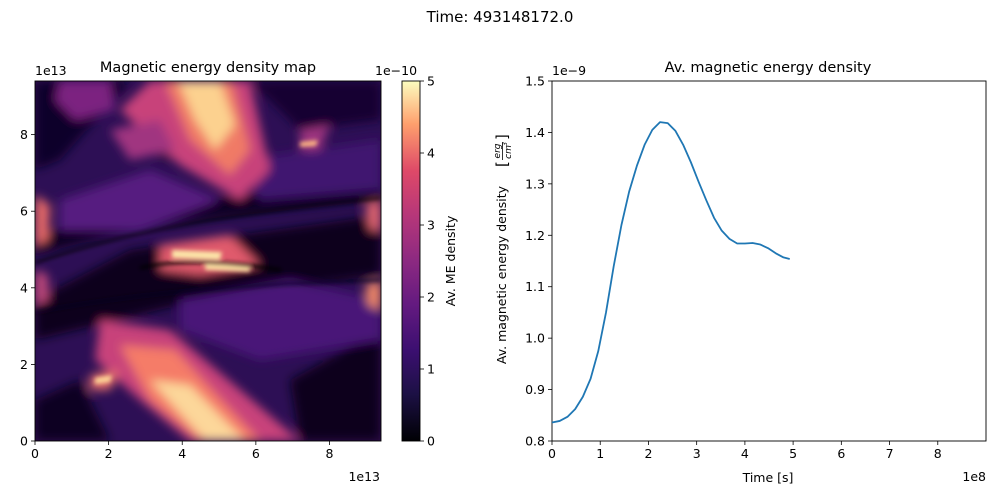  I want to click on colorbar-gradient, so click(411, 261).